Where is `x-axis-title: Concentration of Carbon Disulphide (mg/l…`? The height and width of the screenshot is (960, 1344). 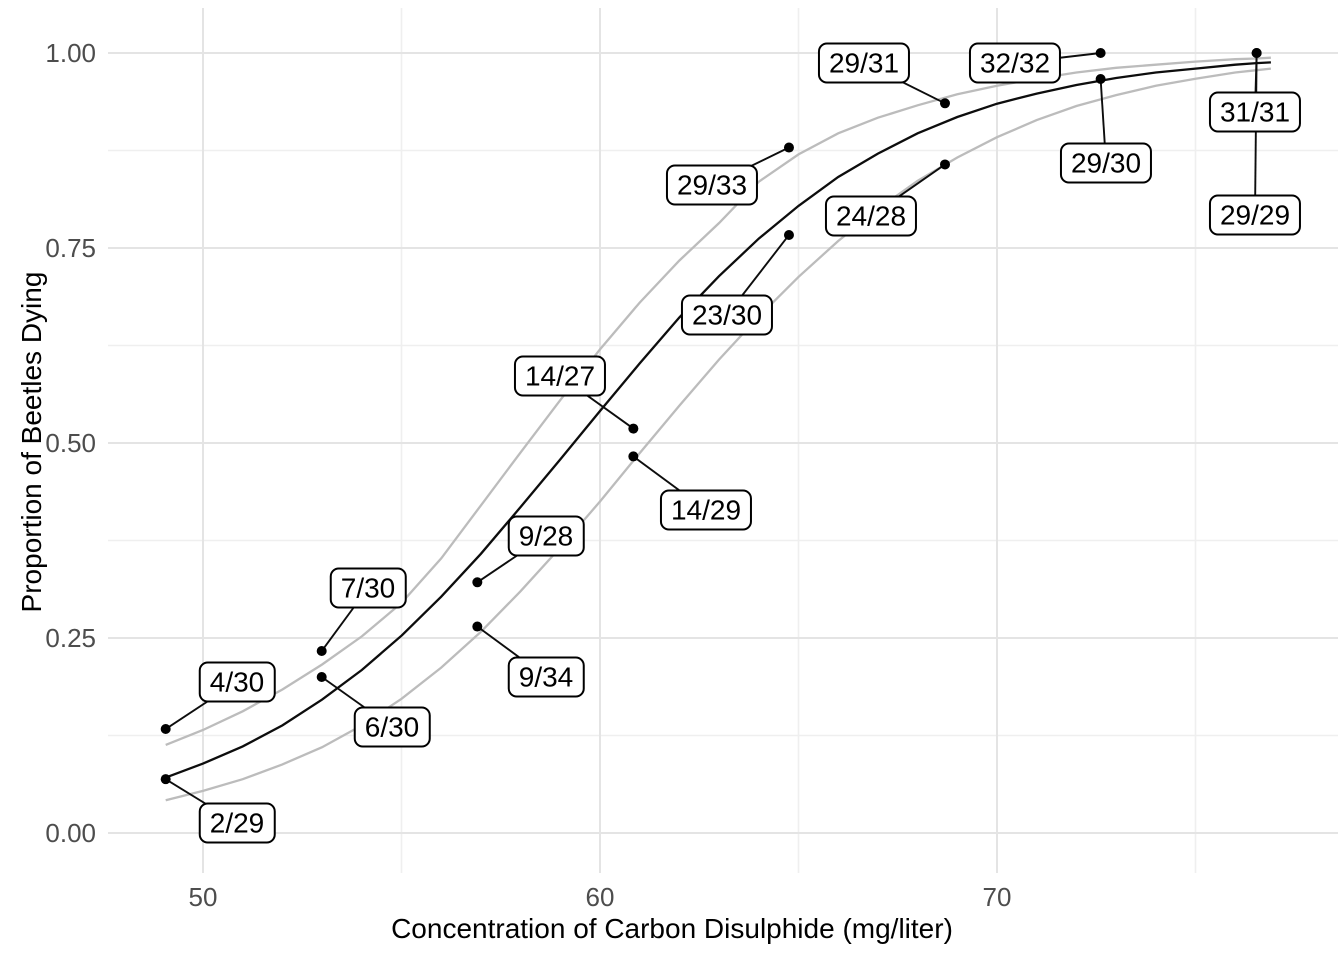
x-axis-title: Concentration of Carbon Disulphide (mg/l… is located at coordinates (672, 928).